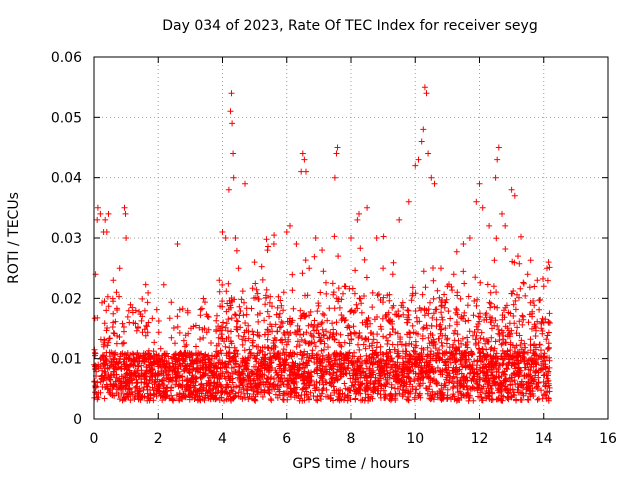  I want to click on x-tick-label: 12, so click(480, 439).